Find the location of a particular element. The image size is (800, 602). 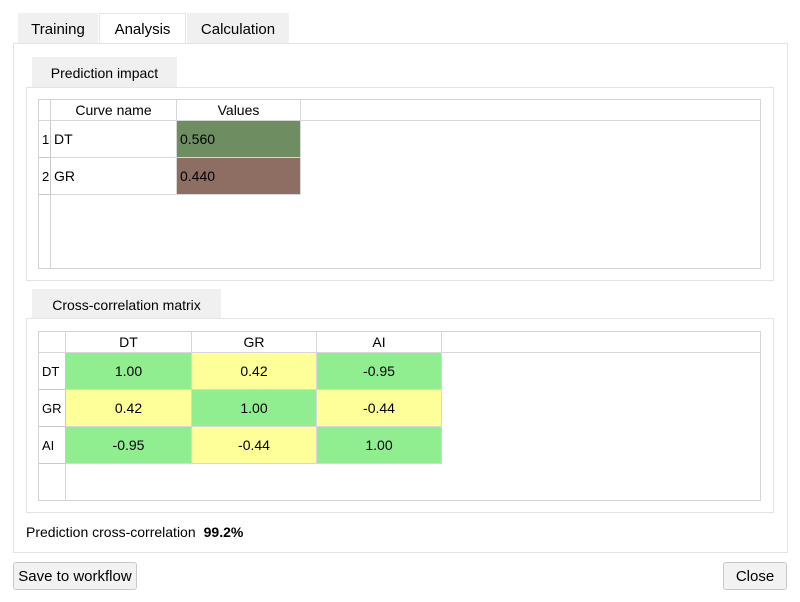

row-index: 1 is located at coordinates (46, 139).